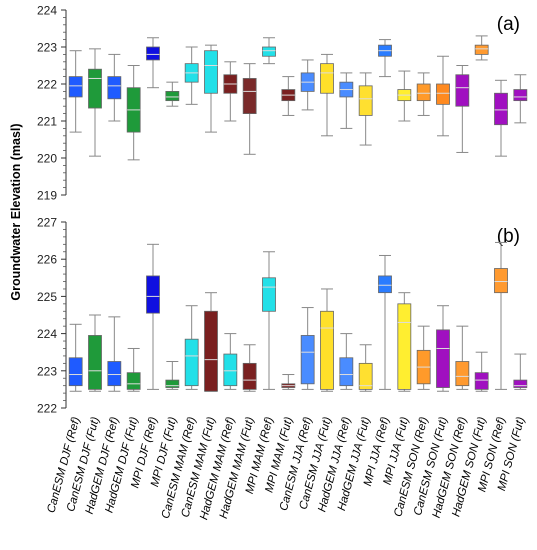 This screenshot has width=537, height=550. Describe the element at coordinates (508, 24) in the screenshot. I see `panel-label: (a)` at that location.